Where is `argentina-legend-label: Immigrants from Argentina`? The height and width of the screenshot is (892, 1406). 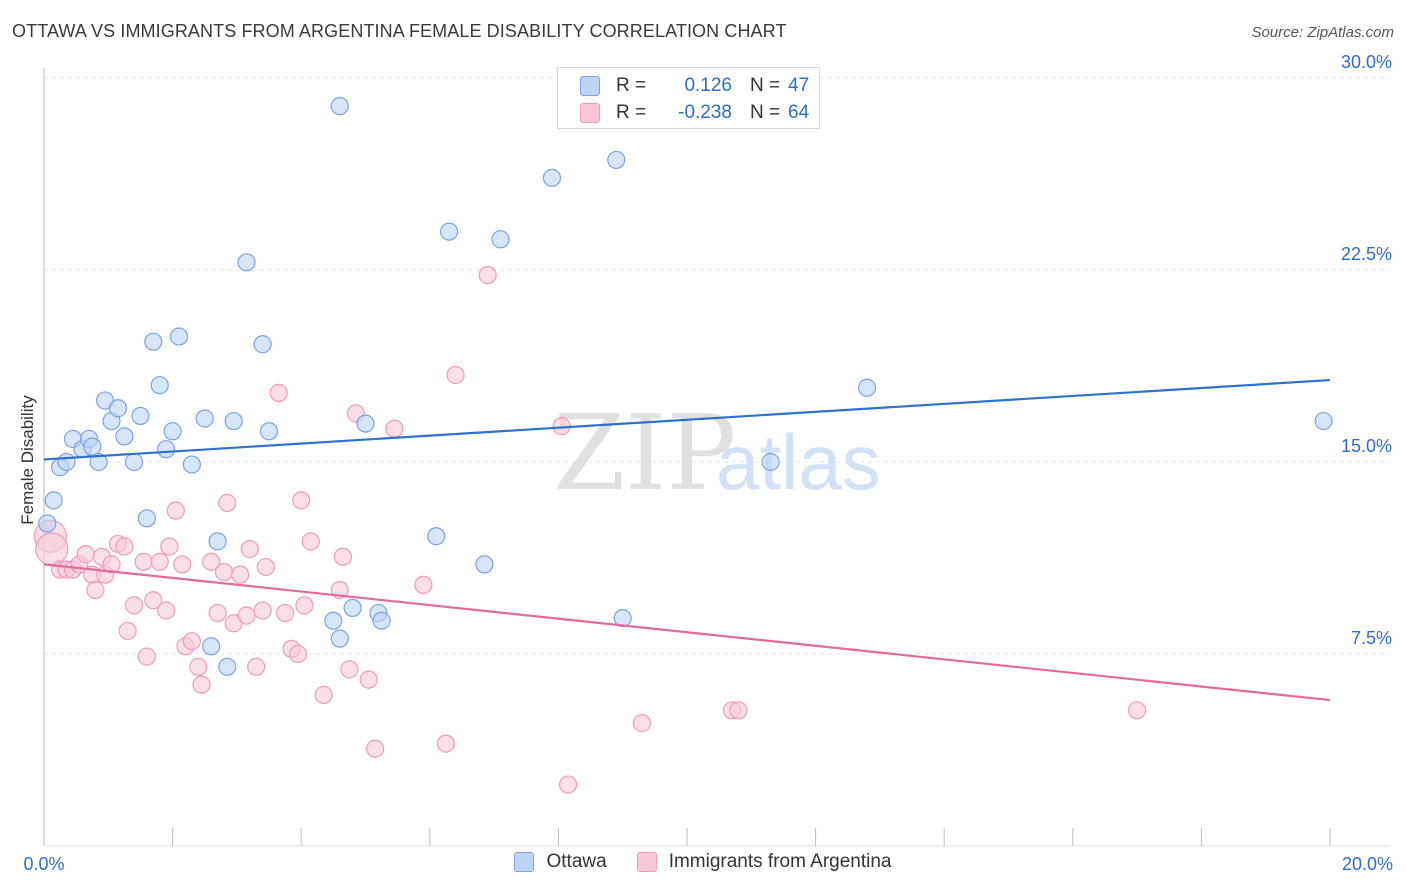 argentina-legend-label: Immigrants from Argentina is located at coordinates (780, 861).